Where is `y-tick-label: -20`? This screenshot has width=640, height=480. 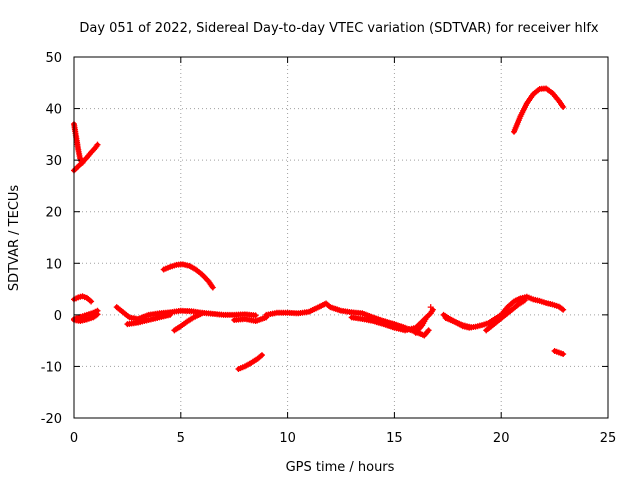
y-tick-label: -20 is located at coordinates (51, 419).